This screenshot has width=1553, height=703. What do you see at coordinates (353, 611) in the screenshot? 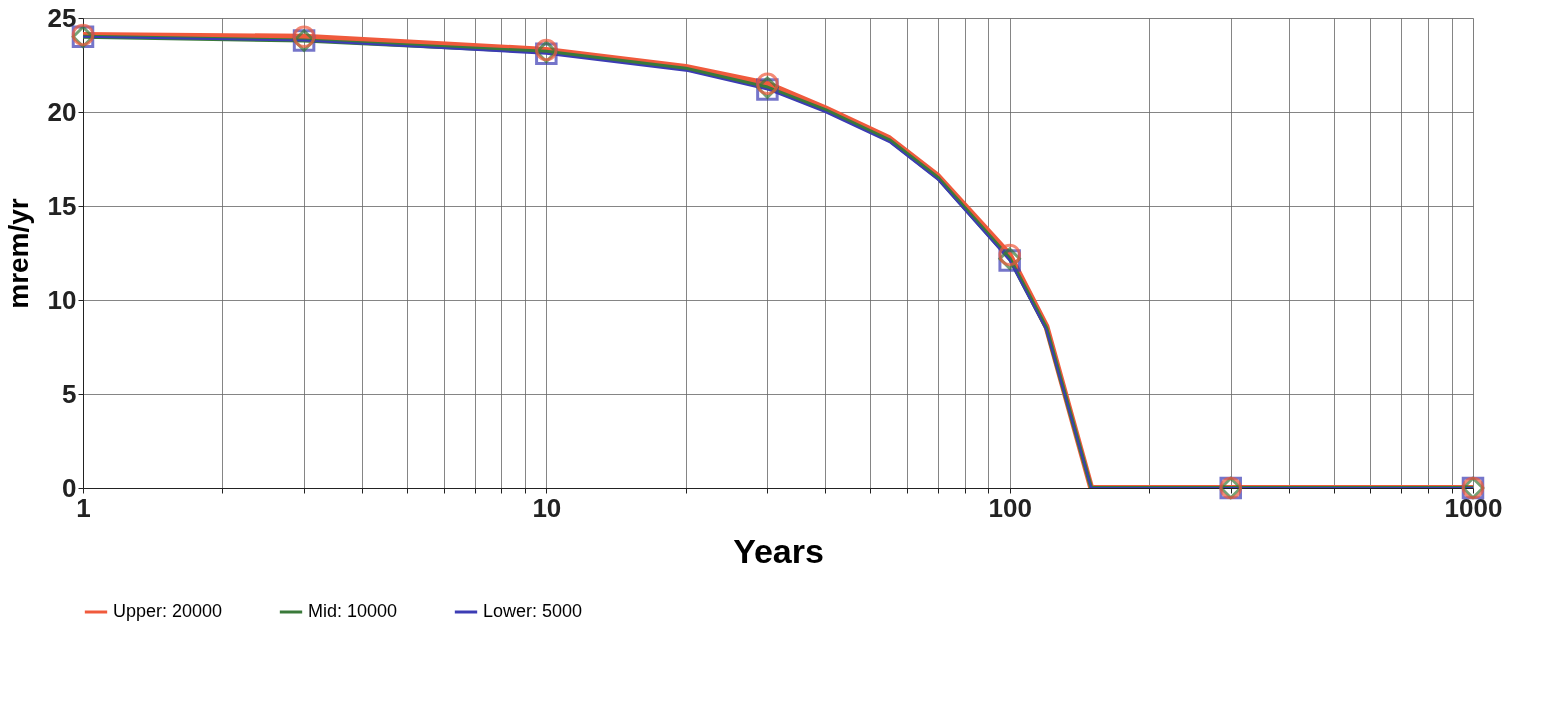
I see `legend-label: Mid: 10000` at bounding box center [353, 611].